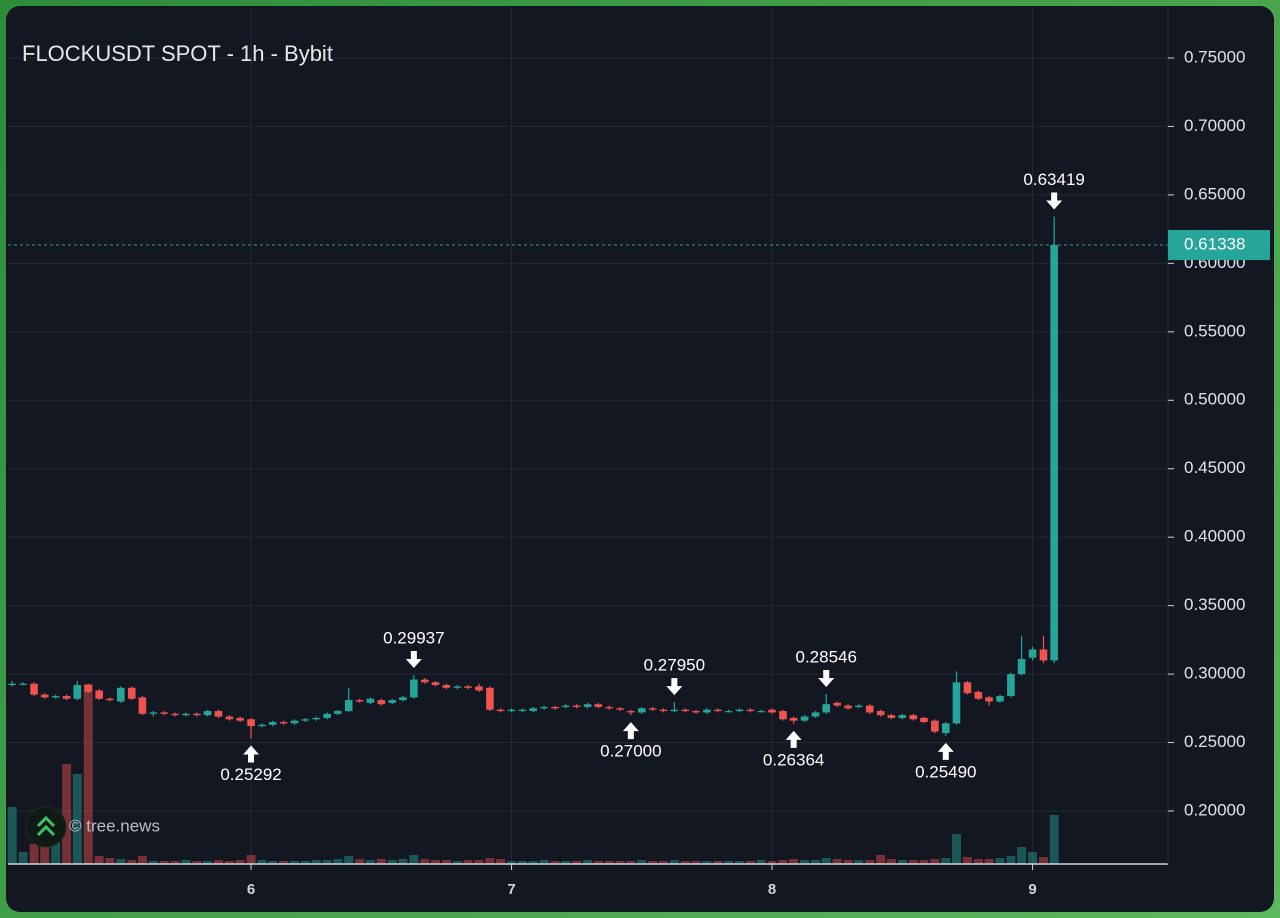 This screenshot has height=918, width=1280. What do you see at coordinates (1214, 399) in the screenshot?
I see `y-tick-label: 0.50000` at bounding box center [1214, 399].